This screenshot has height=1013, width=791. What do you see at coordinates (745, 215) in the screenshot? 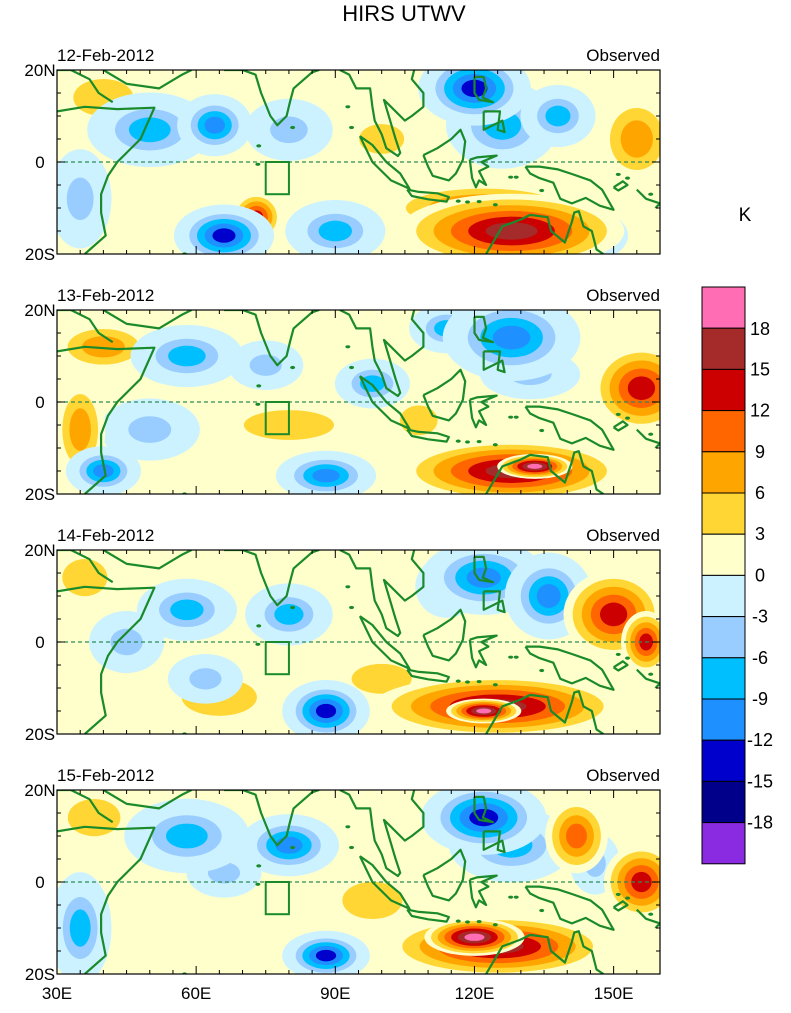
I see `colorbar-unit-label: K` at bounding box center [745, 215].